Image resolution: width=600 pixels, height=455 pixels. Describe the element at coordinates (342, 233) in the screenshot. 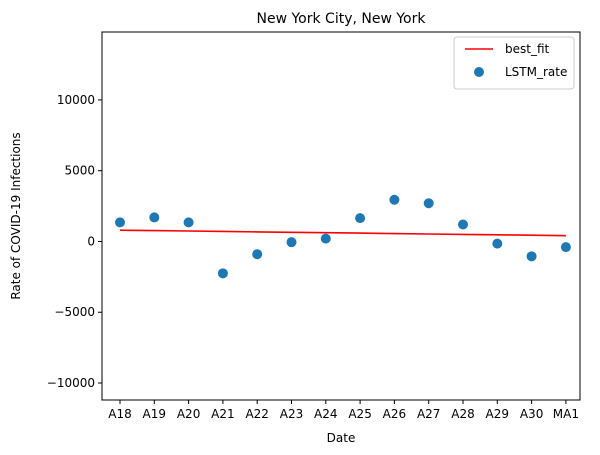

I see `best-fit-line` at that location.